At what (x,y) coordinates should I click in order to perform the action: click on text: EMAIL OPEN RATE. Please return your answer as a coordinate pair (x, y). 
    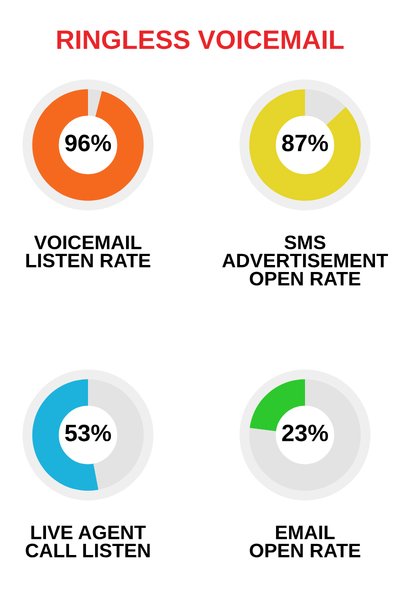
    Looking at the image, I should click on (305, 542).